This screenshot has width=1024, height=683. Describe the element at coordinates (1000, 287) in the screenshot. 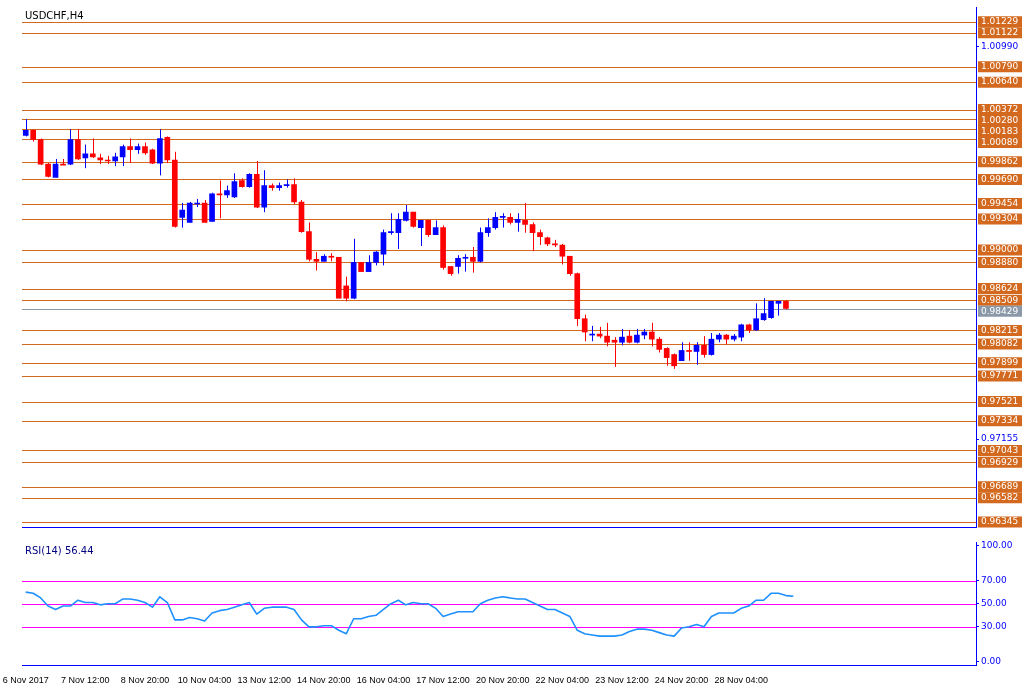

I see `ref-line-label: 0.98624` at that location.